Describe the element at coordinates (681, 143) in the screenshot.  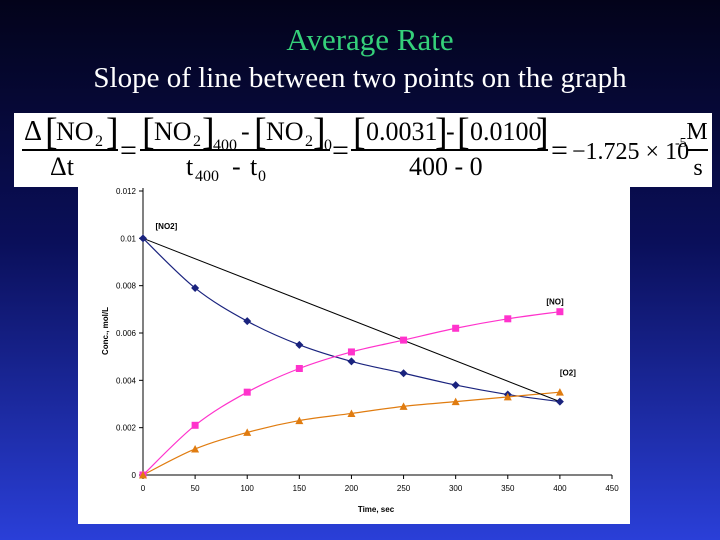
I see `formula-exponent: -5` at that location.